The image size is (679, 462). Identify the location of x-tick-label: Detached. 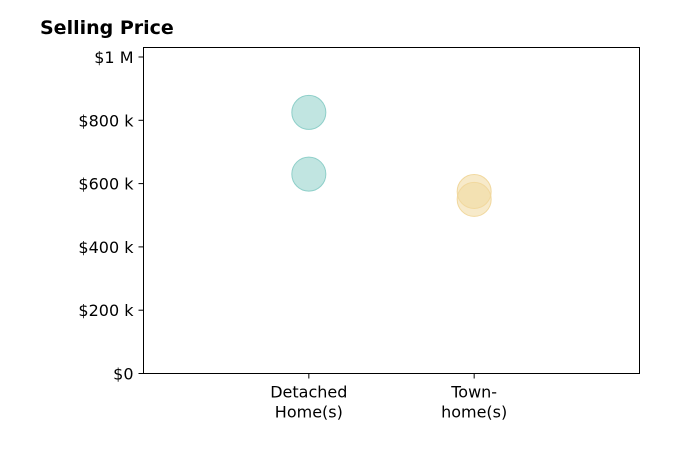
(308, 392).